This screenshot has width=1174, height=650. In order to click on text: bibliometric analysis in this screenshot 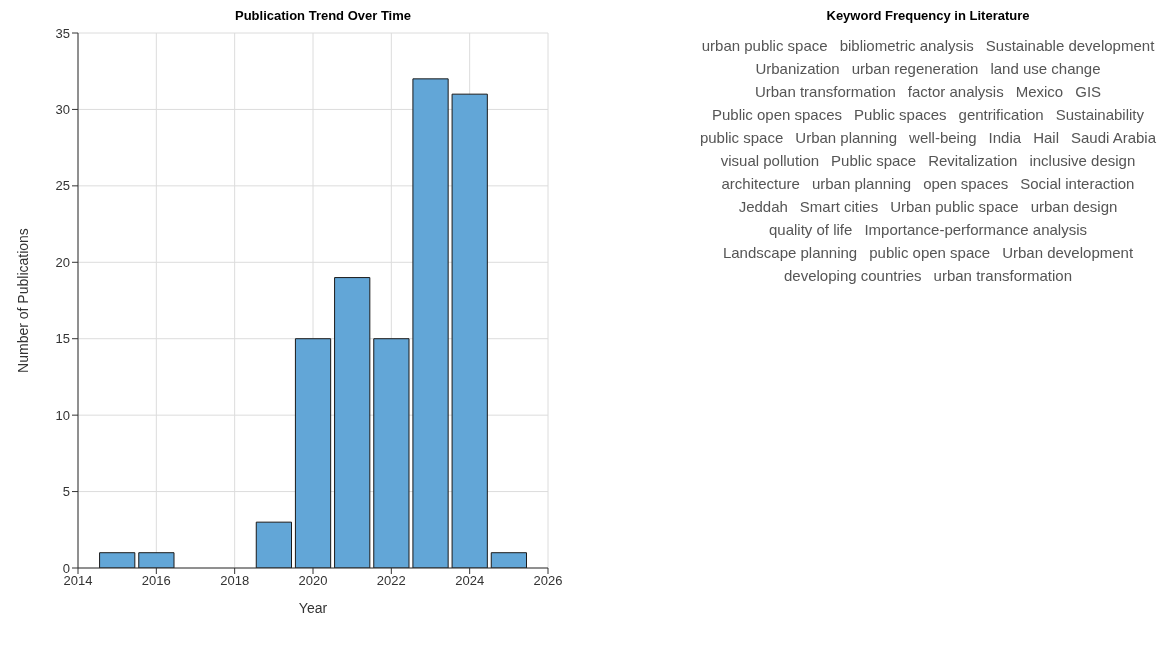, I will do `click(906, 45)`.